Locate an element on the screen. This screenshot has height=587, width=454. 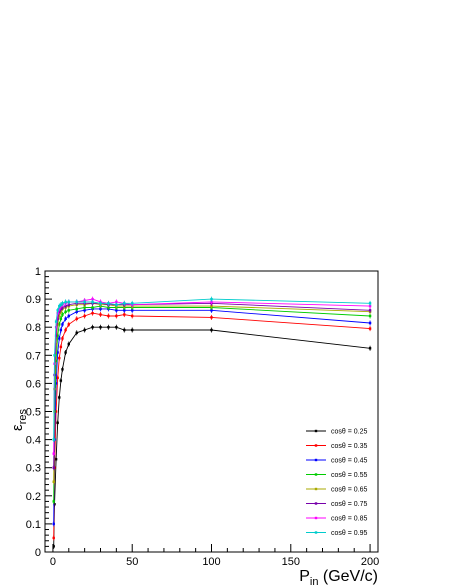
legend-item: cosθ = 0.45 is located at coordinates (336, 461).